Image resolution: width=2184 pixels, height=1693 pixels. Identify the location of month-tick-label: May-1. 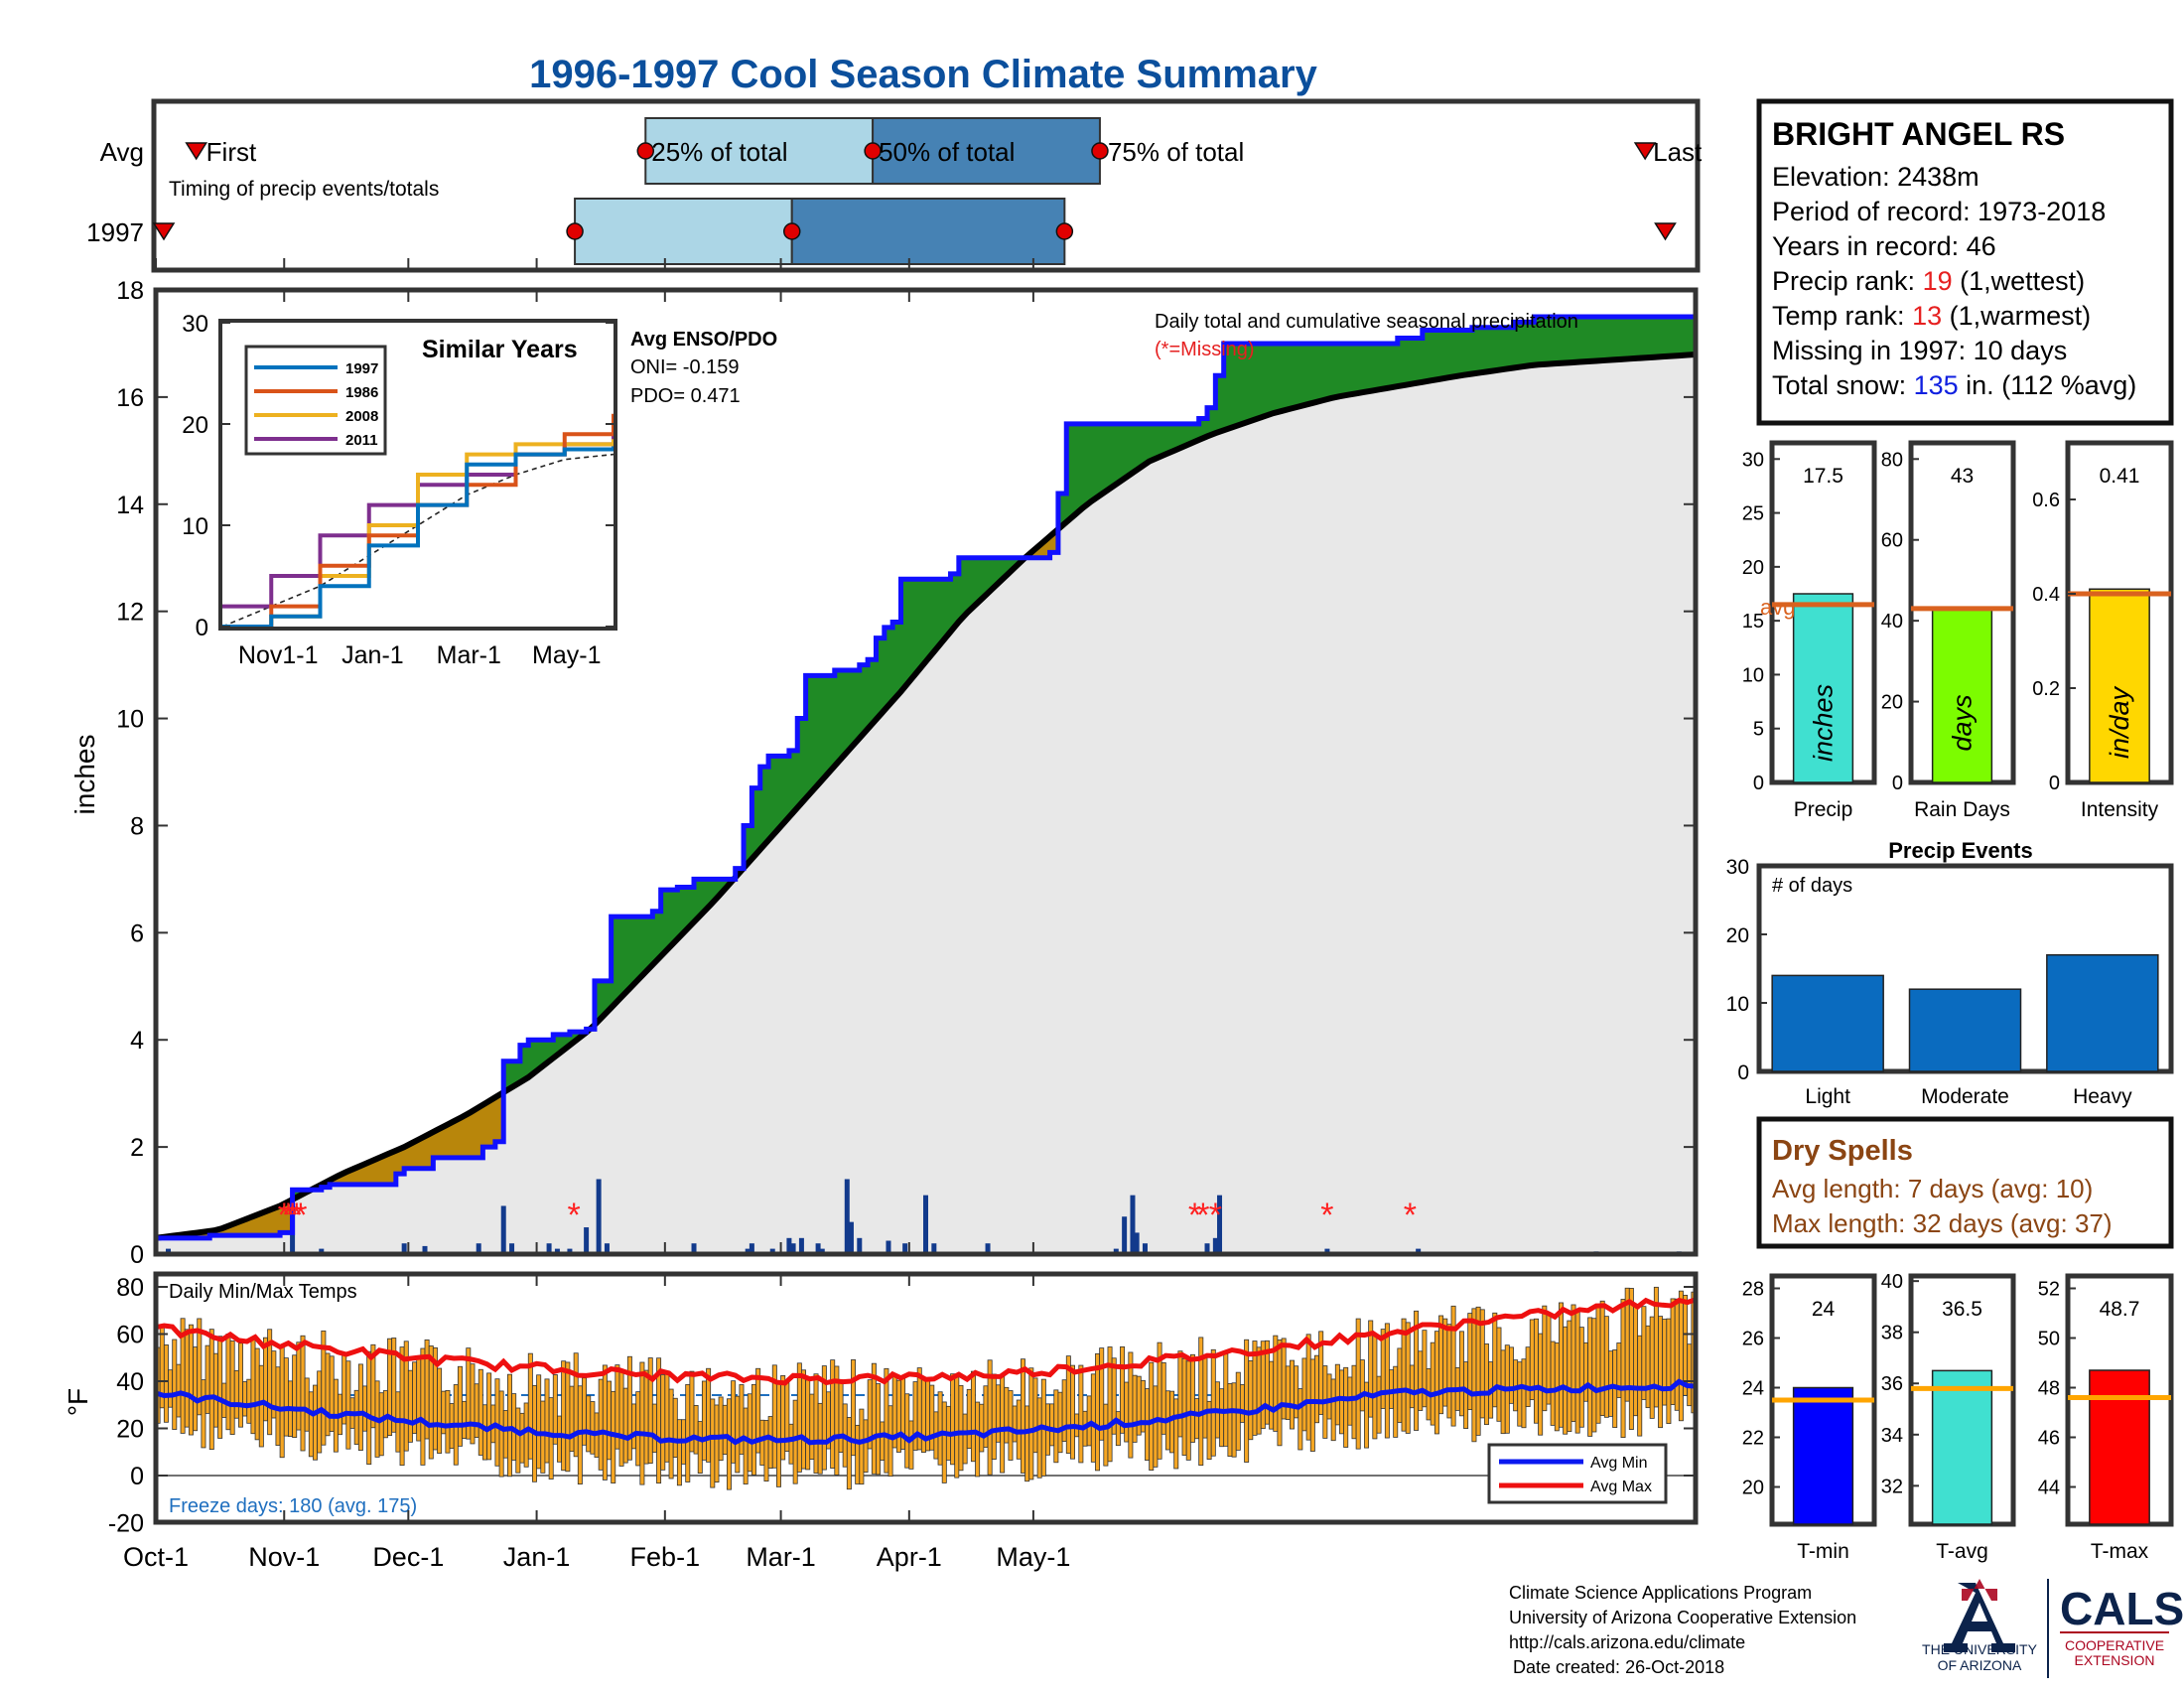
(1033, 1557).